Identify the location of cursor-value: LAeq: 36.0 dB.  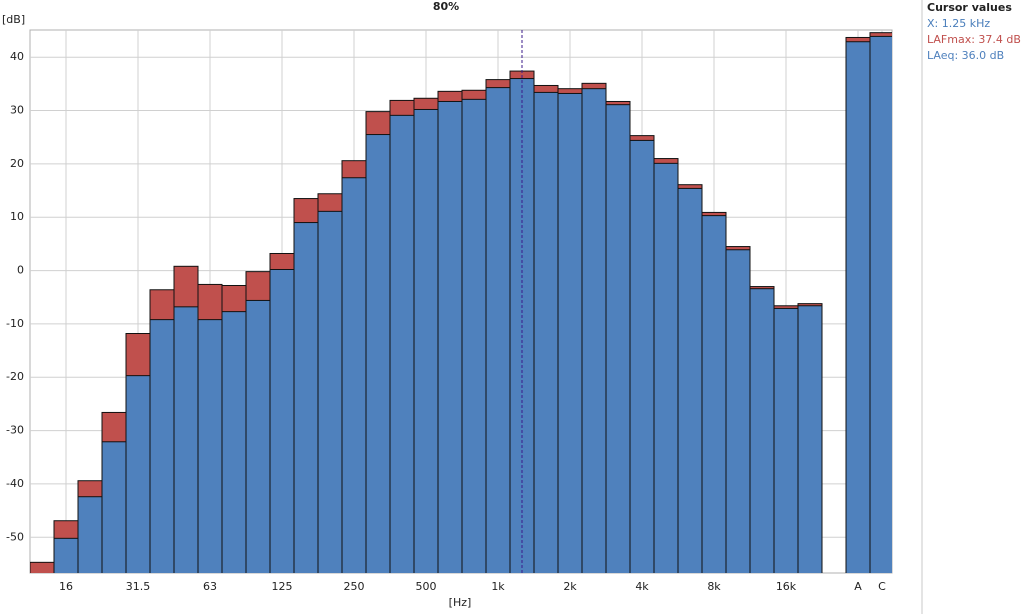
(965, 55).